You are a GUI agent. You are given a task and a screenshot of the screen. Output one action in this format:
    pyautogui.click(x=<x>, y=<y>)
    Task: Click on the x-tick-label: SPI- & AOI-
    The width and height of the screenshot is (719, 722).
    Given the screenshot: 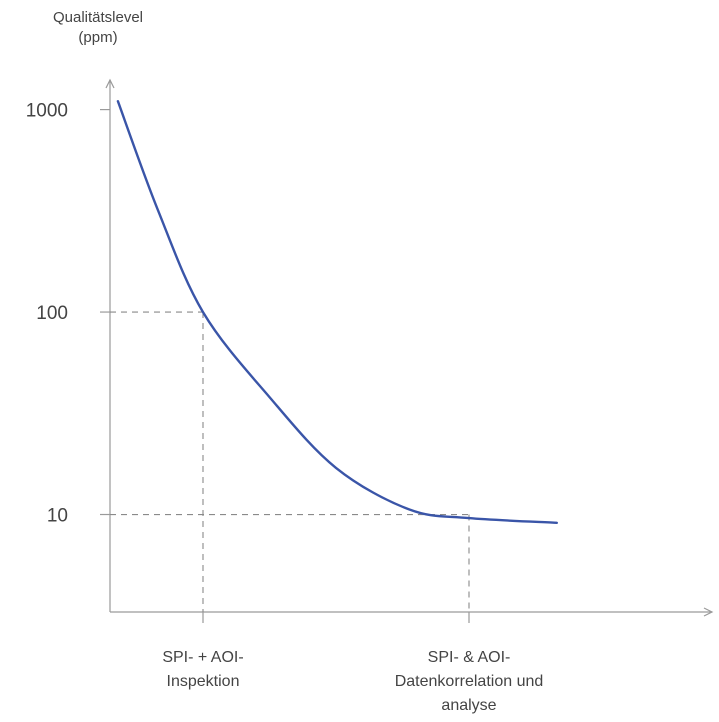 What is the action you would take?
    pyautogui.click(x=469, y=657)
    